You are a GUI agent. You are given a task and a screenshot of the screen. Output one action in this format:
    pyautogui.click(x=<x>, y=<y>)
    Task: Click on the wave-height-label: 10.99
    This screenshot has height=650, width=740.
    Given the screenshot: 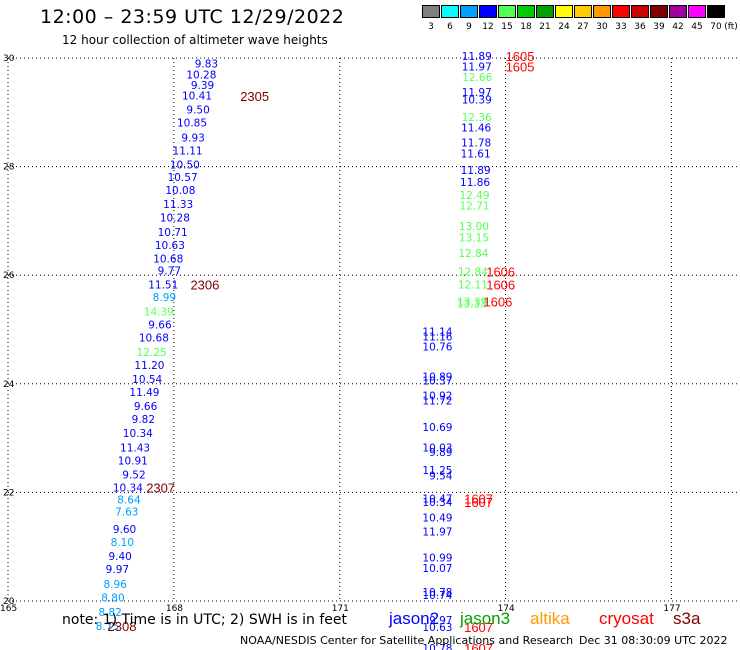 What is the action you would take?
    pyautogui.click(x=437, y=559)
    